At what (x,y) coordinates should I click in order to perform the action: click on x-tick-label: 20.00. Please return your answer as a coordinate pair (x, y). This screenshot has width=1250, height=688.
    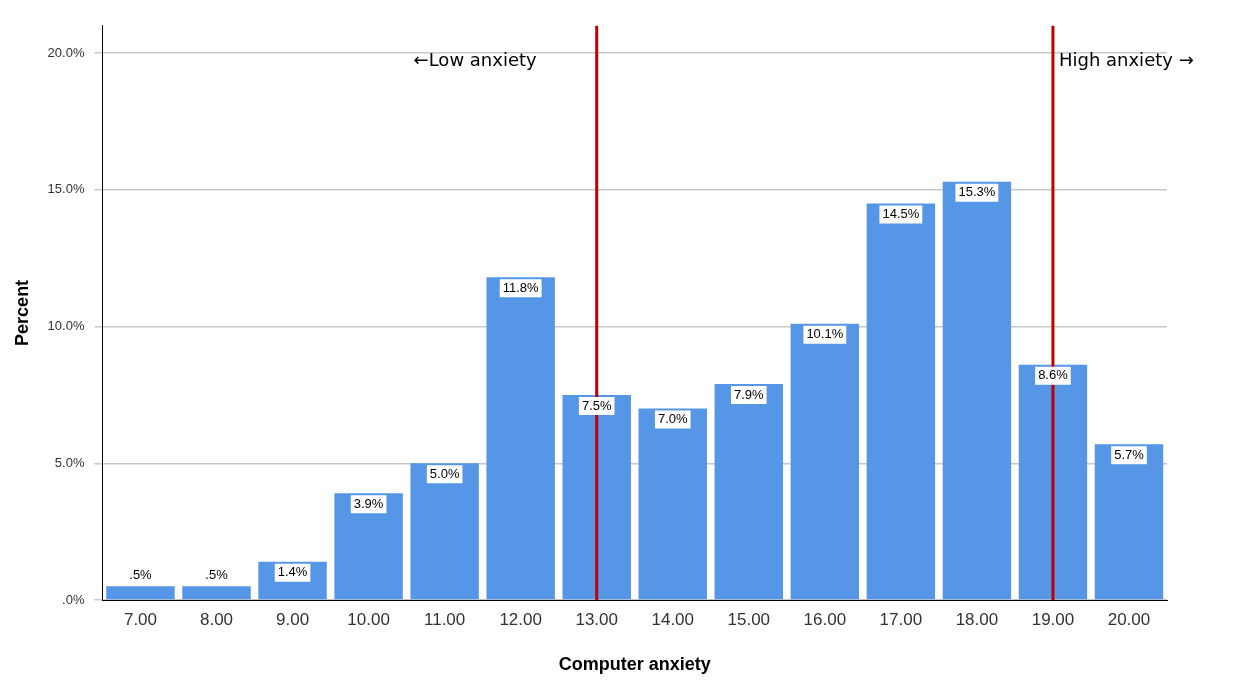
    Looking at the image, I should click on (1129, 619).